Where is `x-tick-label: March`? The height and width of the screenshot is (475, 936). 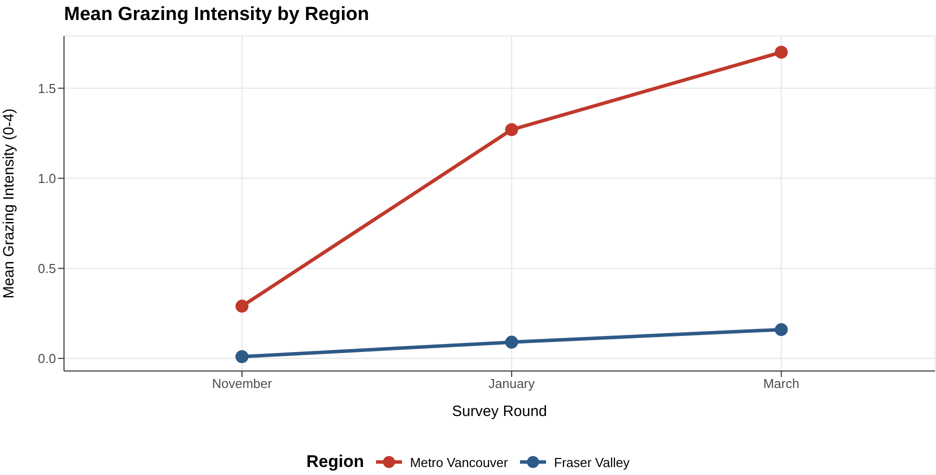 x-tick-label: March is located at coordinates (781, 384).